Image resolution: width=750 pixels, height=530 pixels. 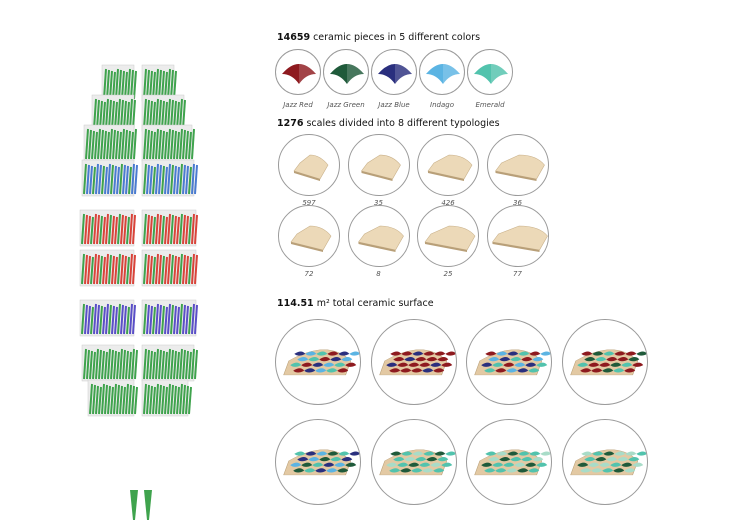 I want to click on typology-count: 77, so click(x=517, y=274).